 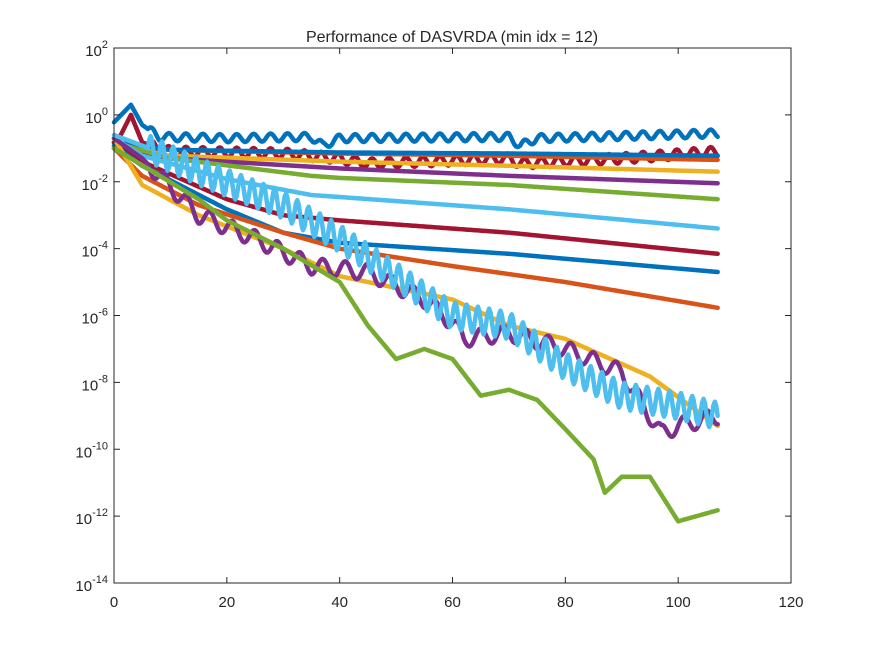 What do you see at coordinates (91, 517) in the screenshot?
I see `y-tick-label: 10⁻¹²` at bounding box center [91, 517].